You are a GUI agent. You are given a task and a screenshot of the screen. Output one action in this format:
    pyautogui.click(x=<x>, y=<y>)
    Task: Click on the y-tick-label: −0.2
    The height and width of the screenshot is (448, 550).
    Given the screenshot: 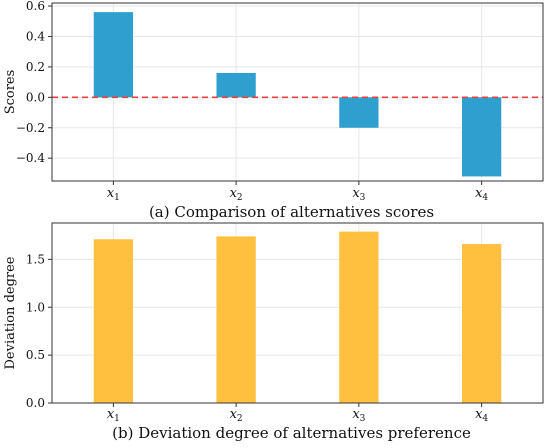 What is the action you would take?
    pyautogui.click(x=30, y=128)
    